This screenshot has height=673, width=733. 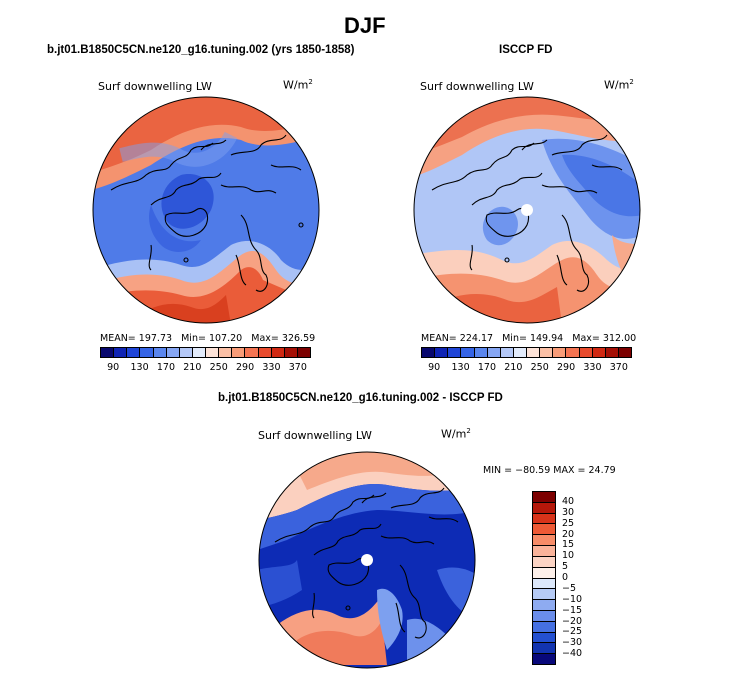 I want to click on panel1-stats: MEAN= 197.73 Min= 107.20 Max= 326.59, so click(x=208, y=338).